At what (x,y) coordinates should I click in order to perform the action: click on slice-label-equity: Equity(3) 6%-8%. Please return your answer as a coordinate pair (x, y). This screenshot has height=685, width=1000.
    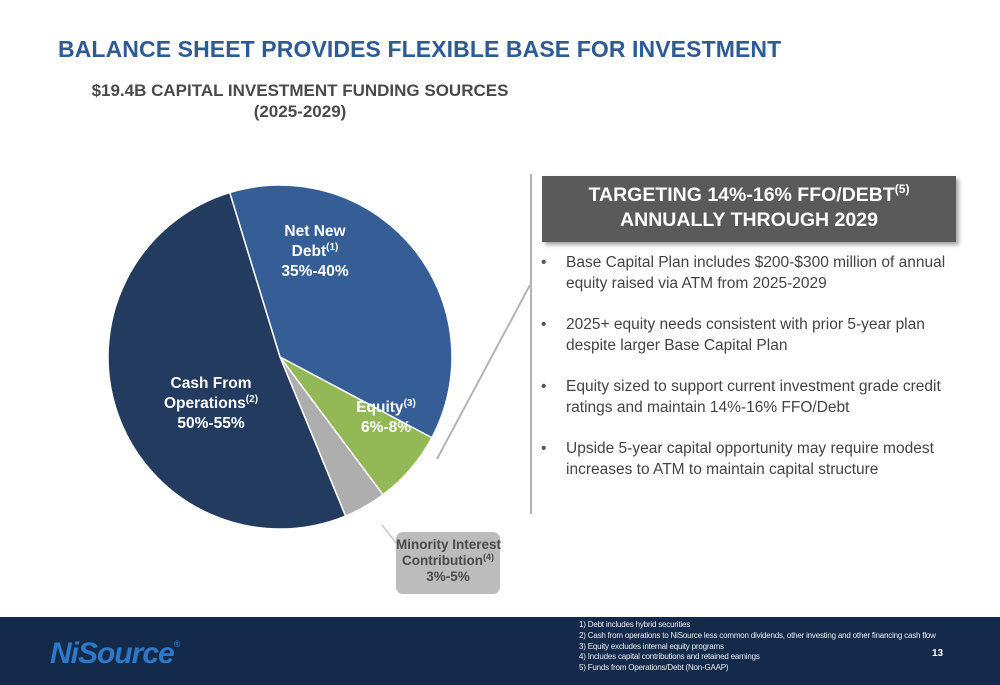
    Looking at the image, I should click on (386, 418).